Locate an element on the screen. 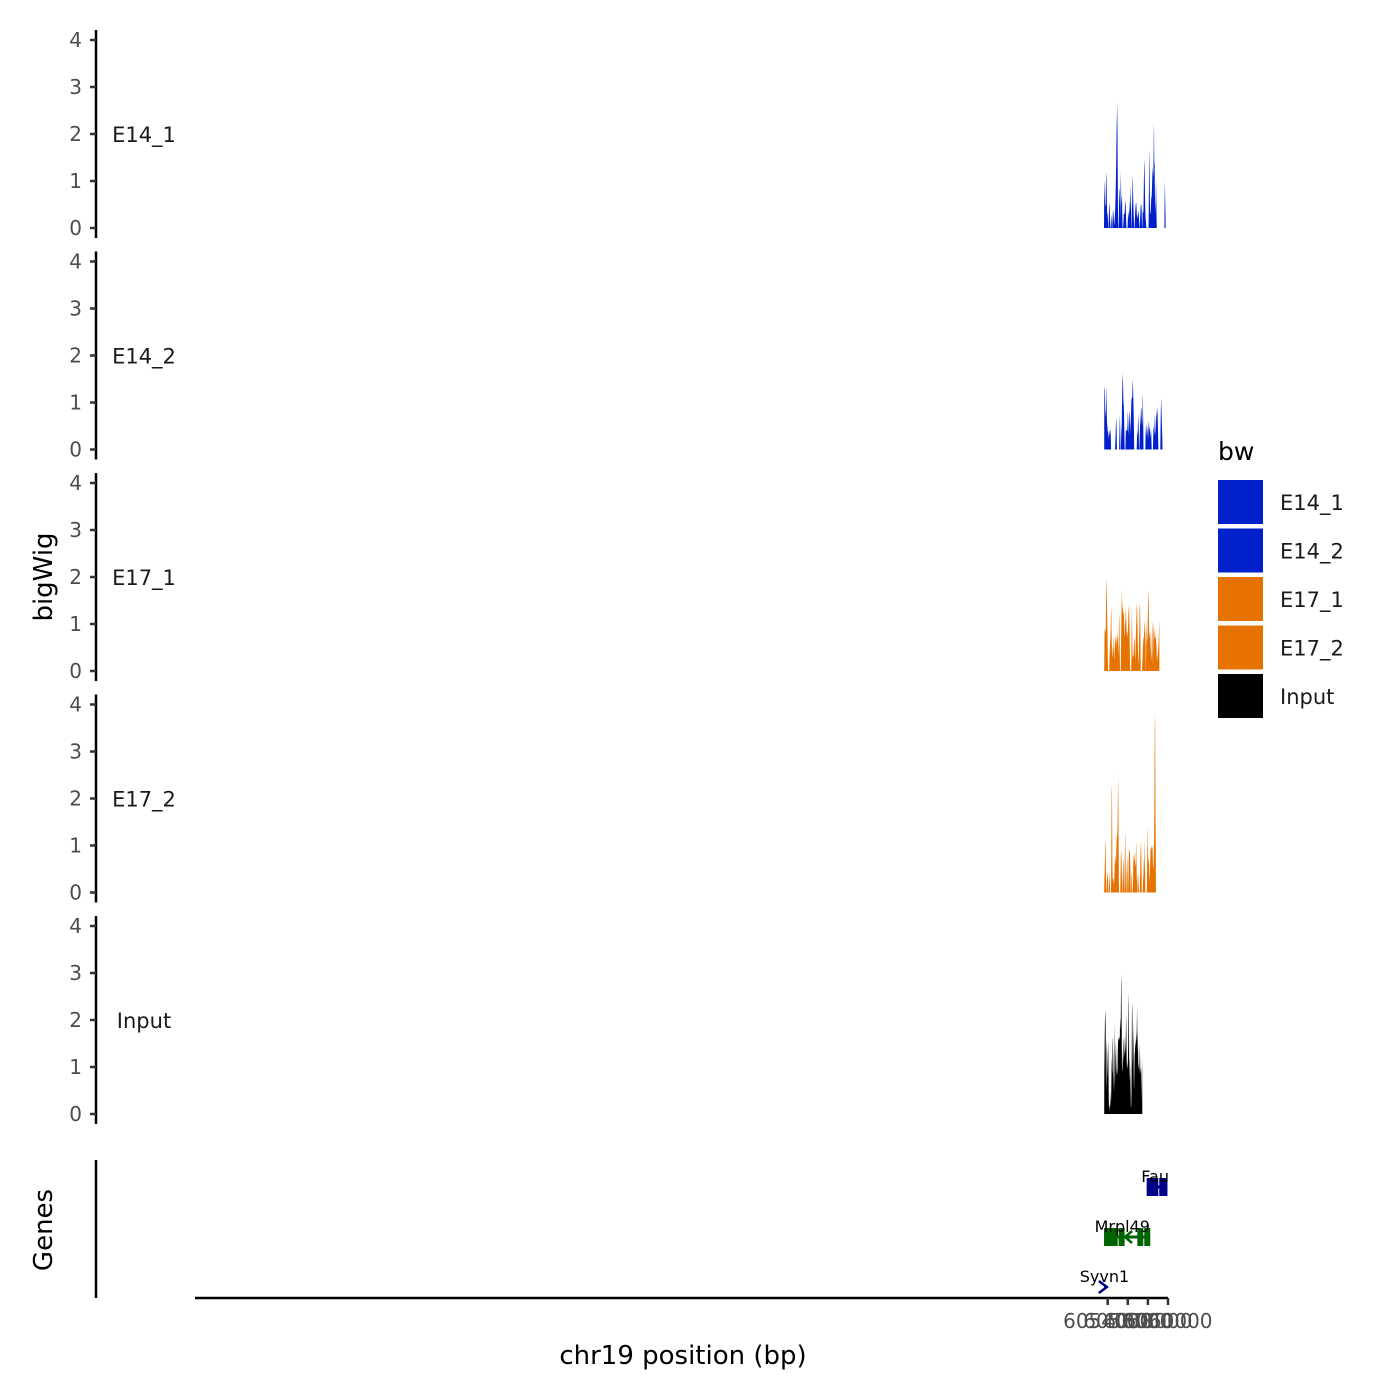 Image resolution: width=1400 pixels, height=1400 pixels. gene-Fau: Fau is located at coordinates (1155, 1181).